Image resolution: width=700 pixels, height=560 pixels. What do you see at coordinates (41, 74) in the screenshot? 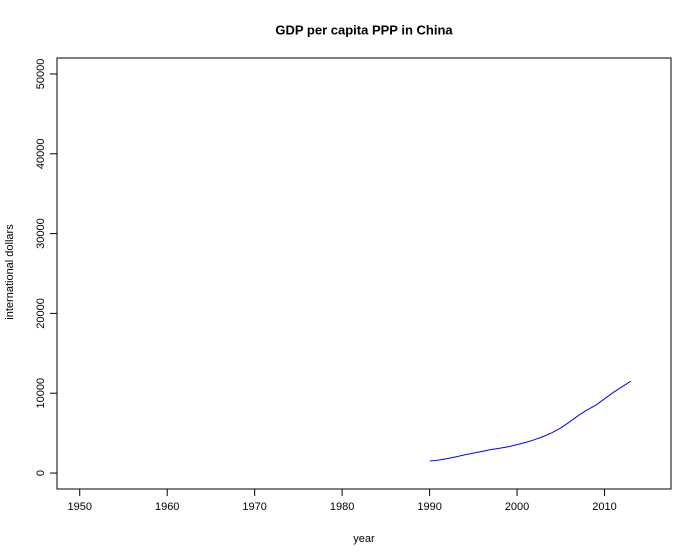
I see `y-tick-label: 50000` at bounding box center [41, 74].